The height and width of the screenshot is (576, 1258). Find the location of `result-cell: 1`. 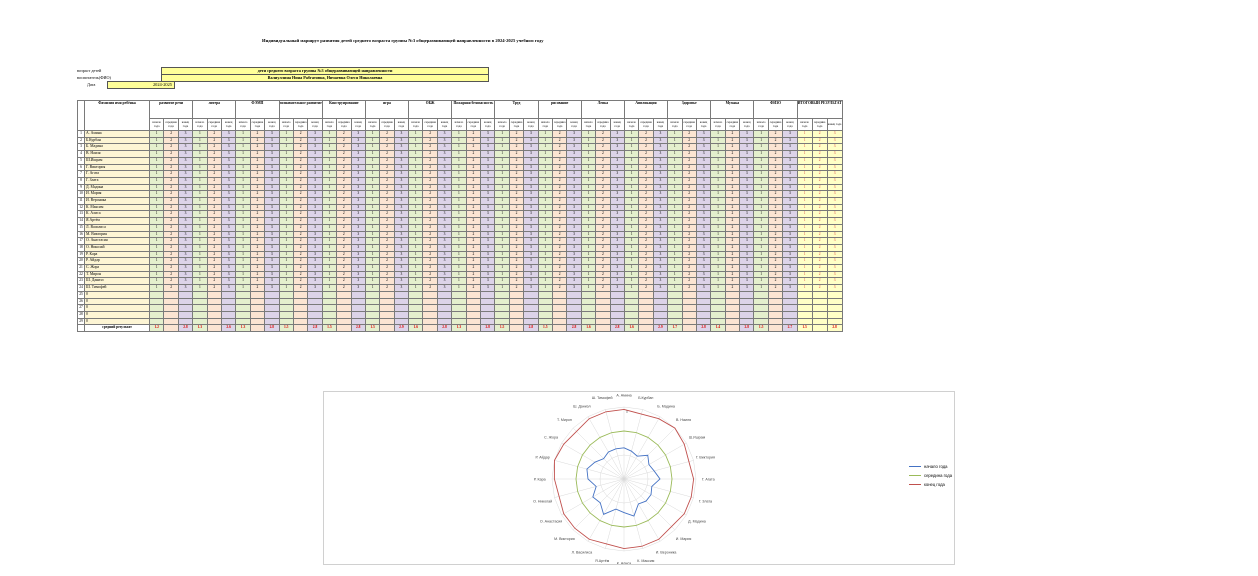

result-cell: 1 is located at coordinates (804, 147).